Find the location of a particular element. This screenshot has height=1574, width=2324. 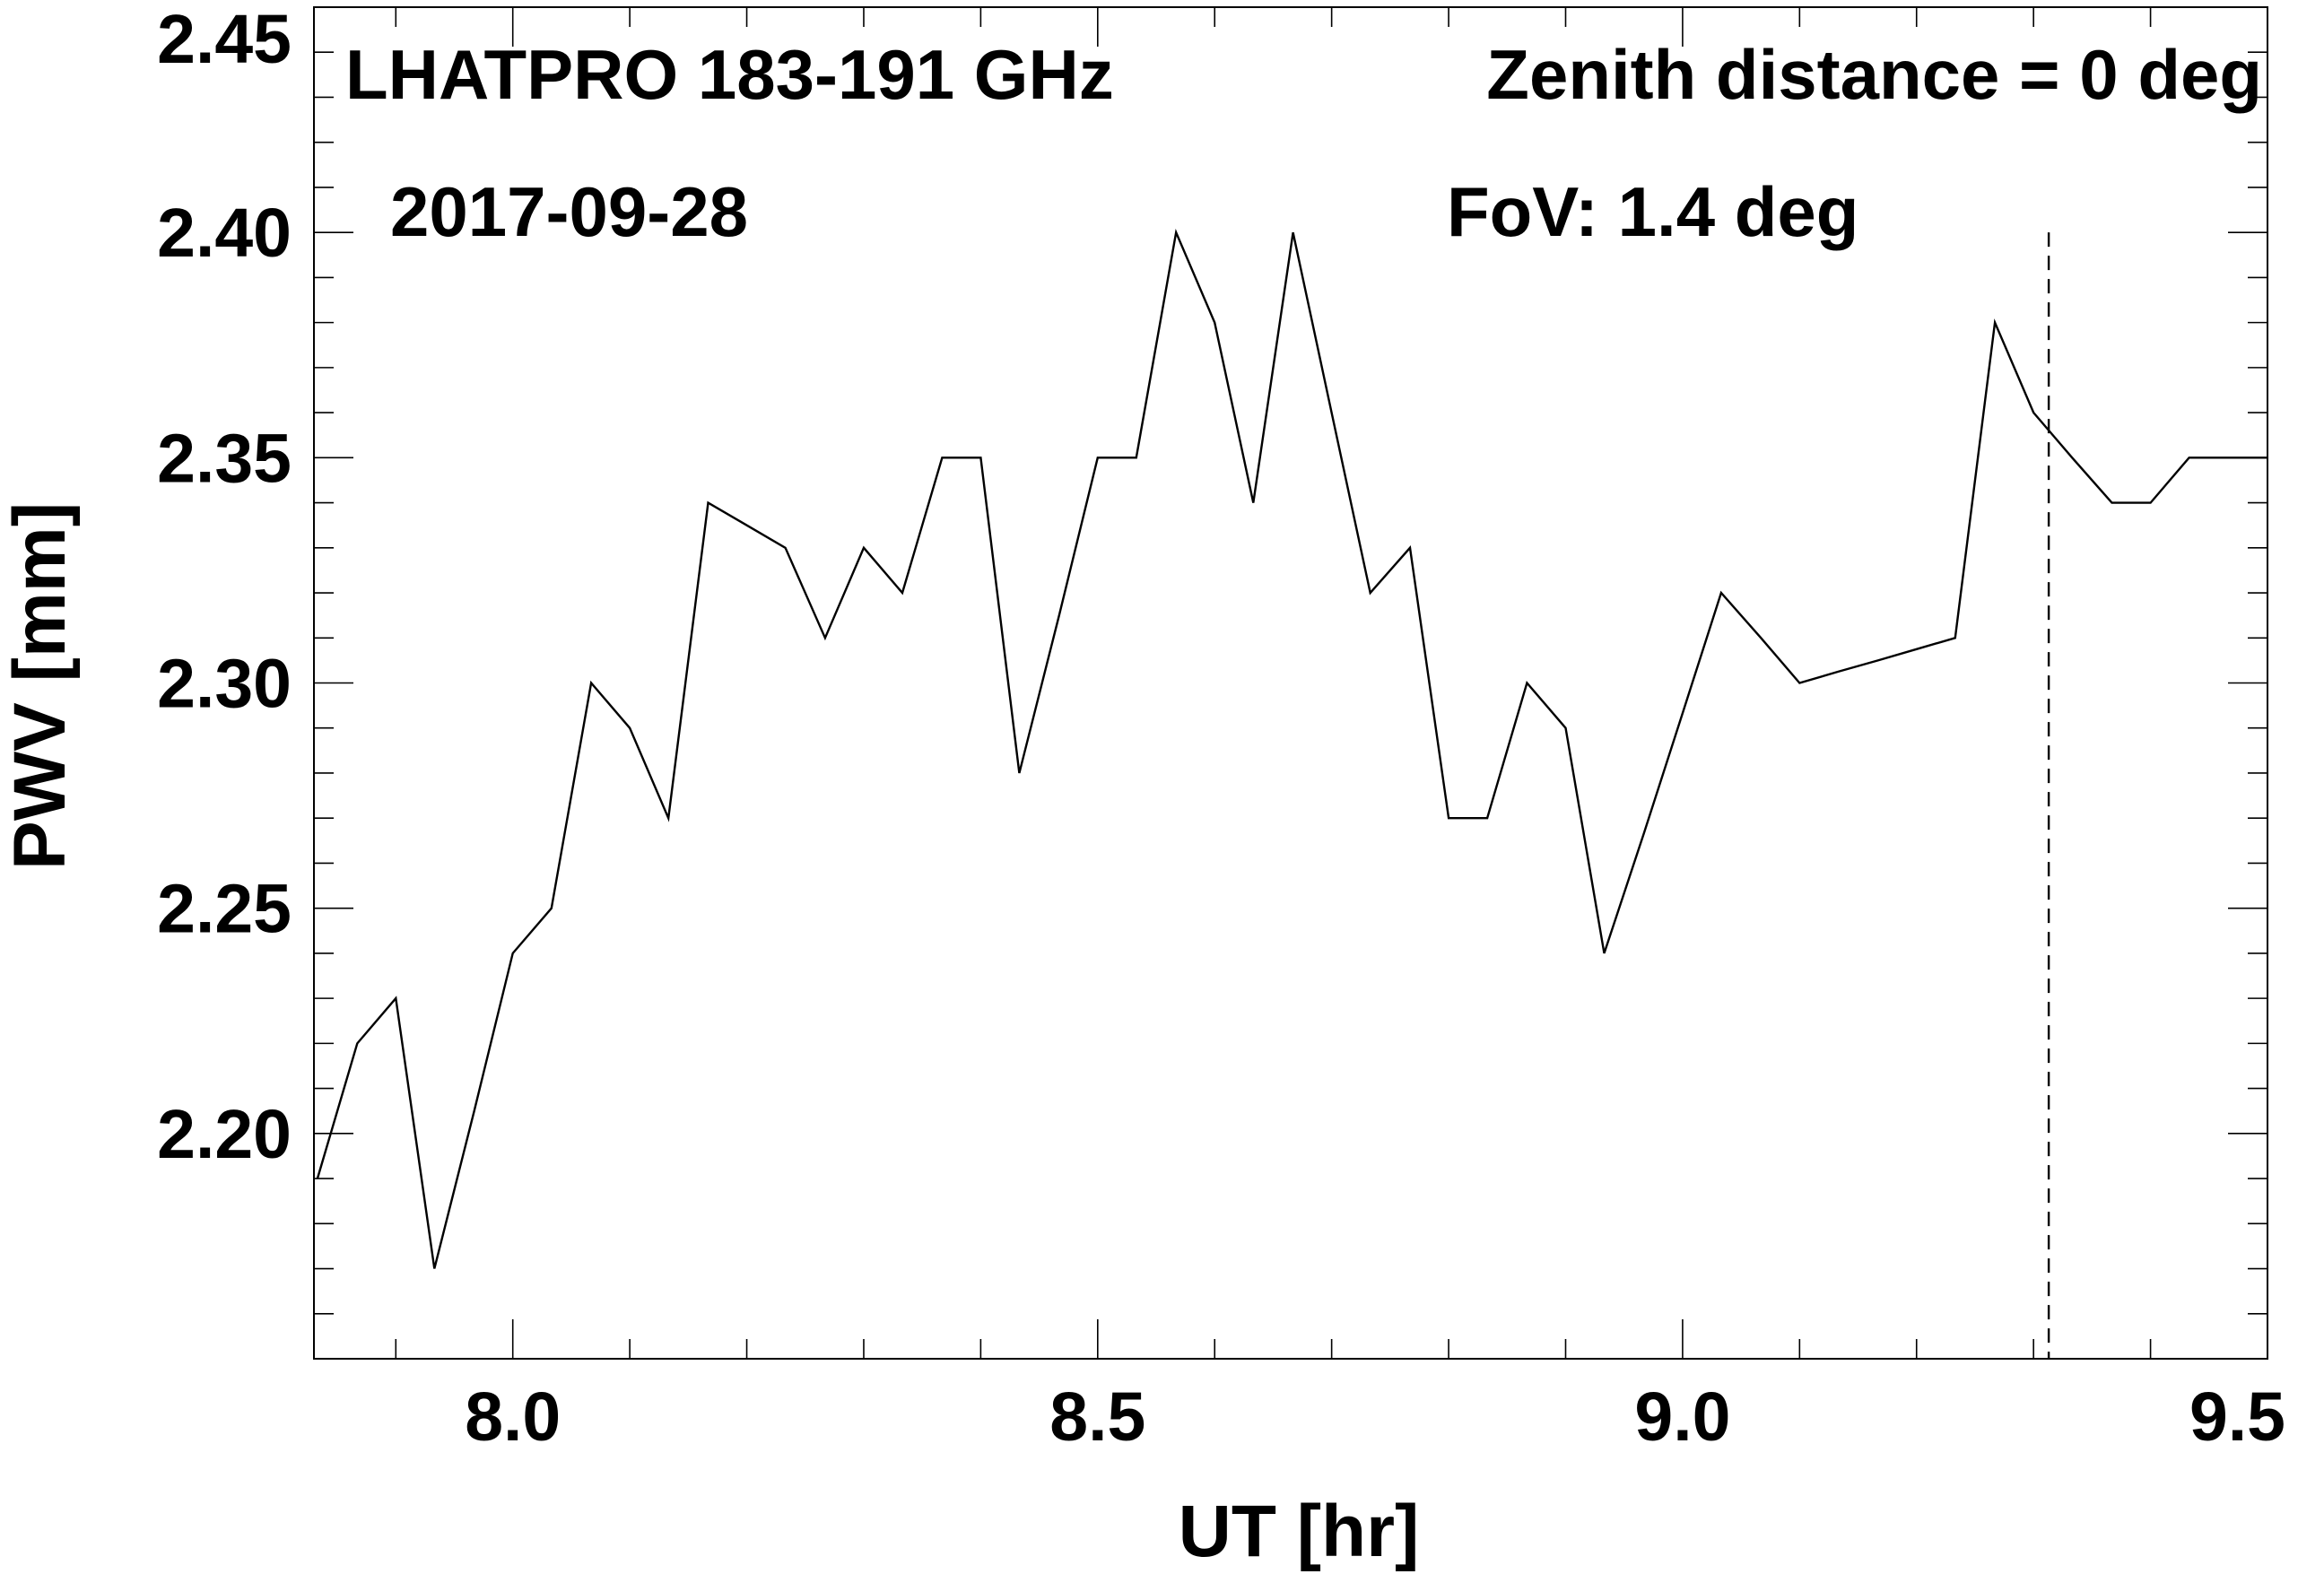

zenith-annotation: Zenith distance = 0 deg is located at coordinates (1874, 74).